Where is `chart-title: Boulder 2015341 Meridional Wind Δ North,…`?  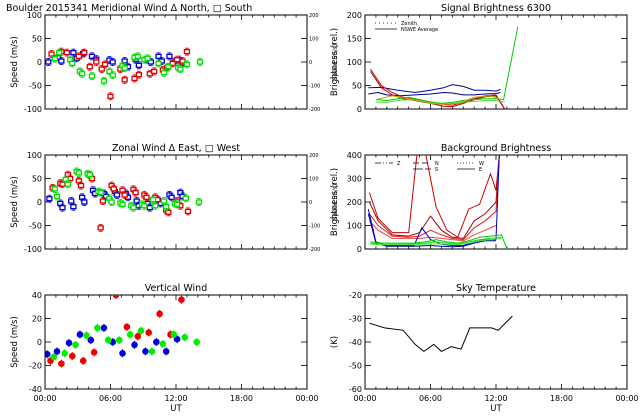 chart-title: Boulder 2015341 Meridional Wind Δ North,… is located at coordinates (129, 8).